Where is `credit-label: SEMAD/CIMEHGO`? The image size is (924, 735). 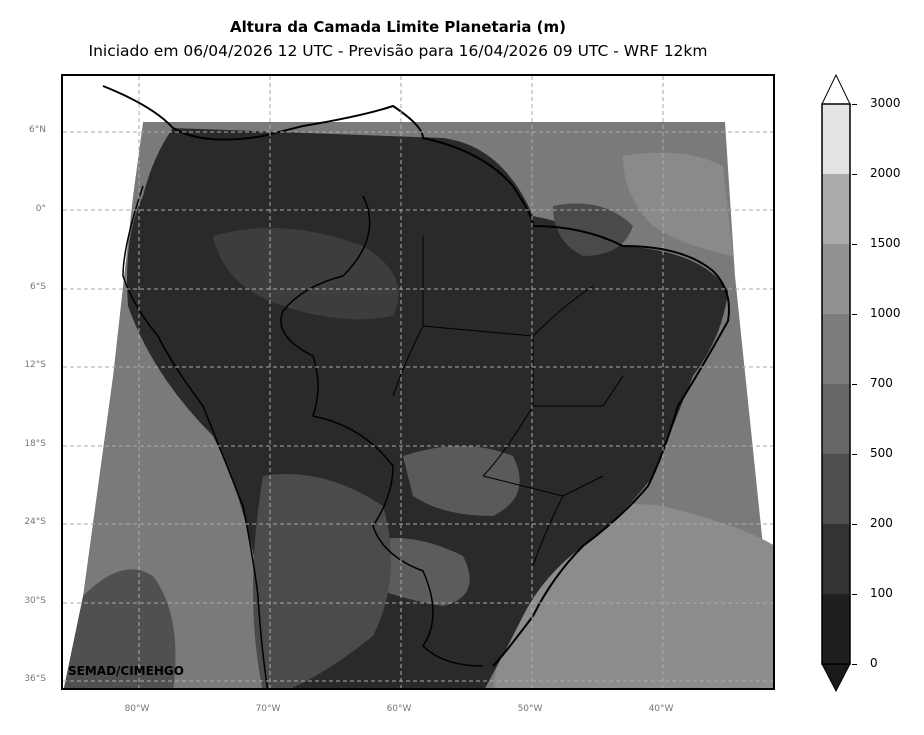 credit-label: SEMAD/CIMEHGO is located at coordinates (126, 671).